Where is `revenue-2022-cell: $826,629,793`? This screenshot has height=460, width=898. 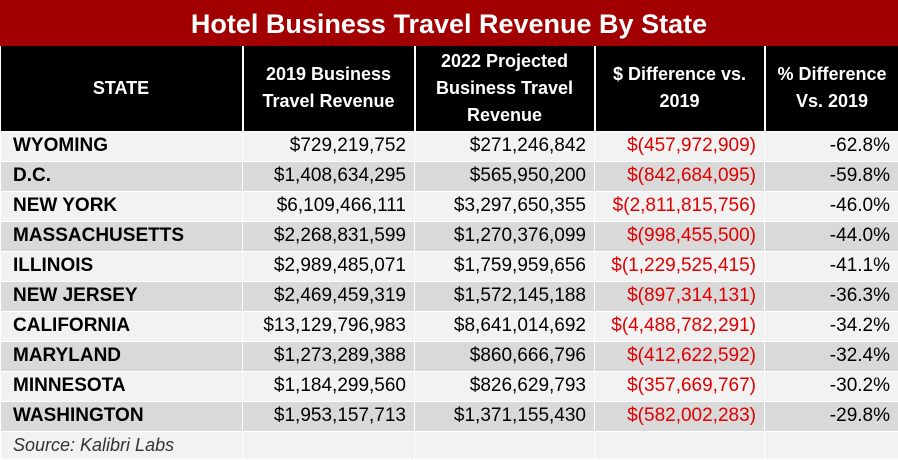 revenue-2022-cell: $826,629,793 is located at coordinates (504, 386).